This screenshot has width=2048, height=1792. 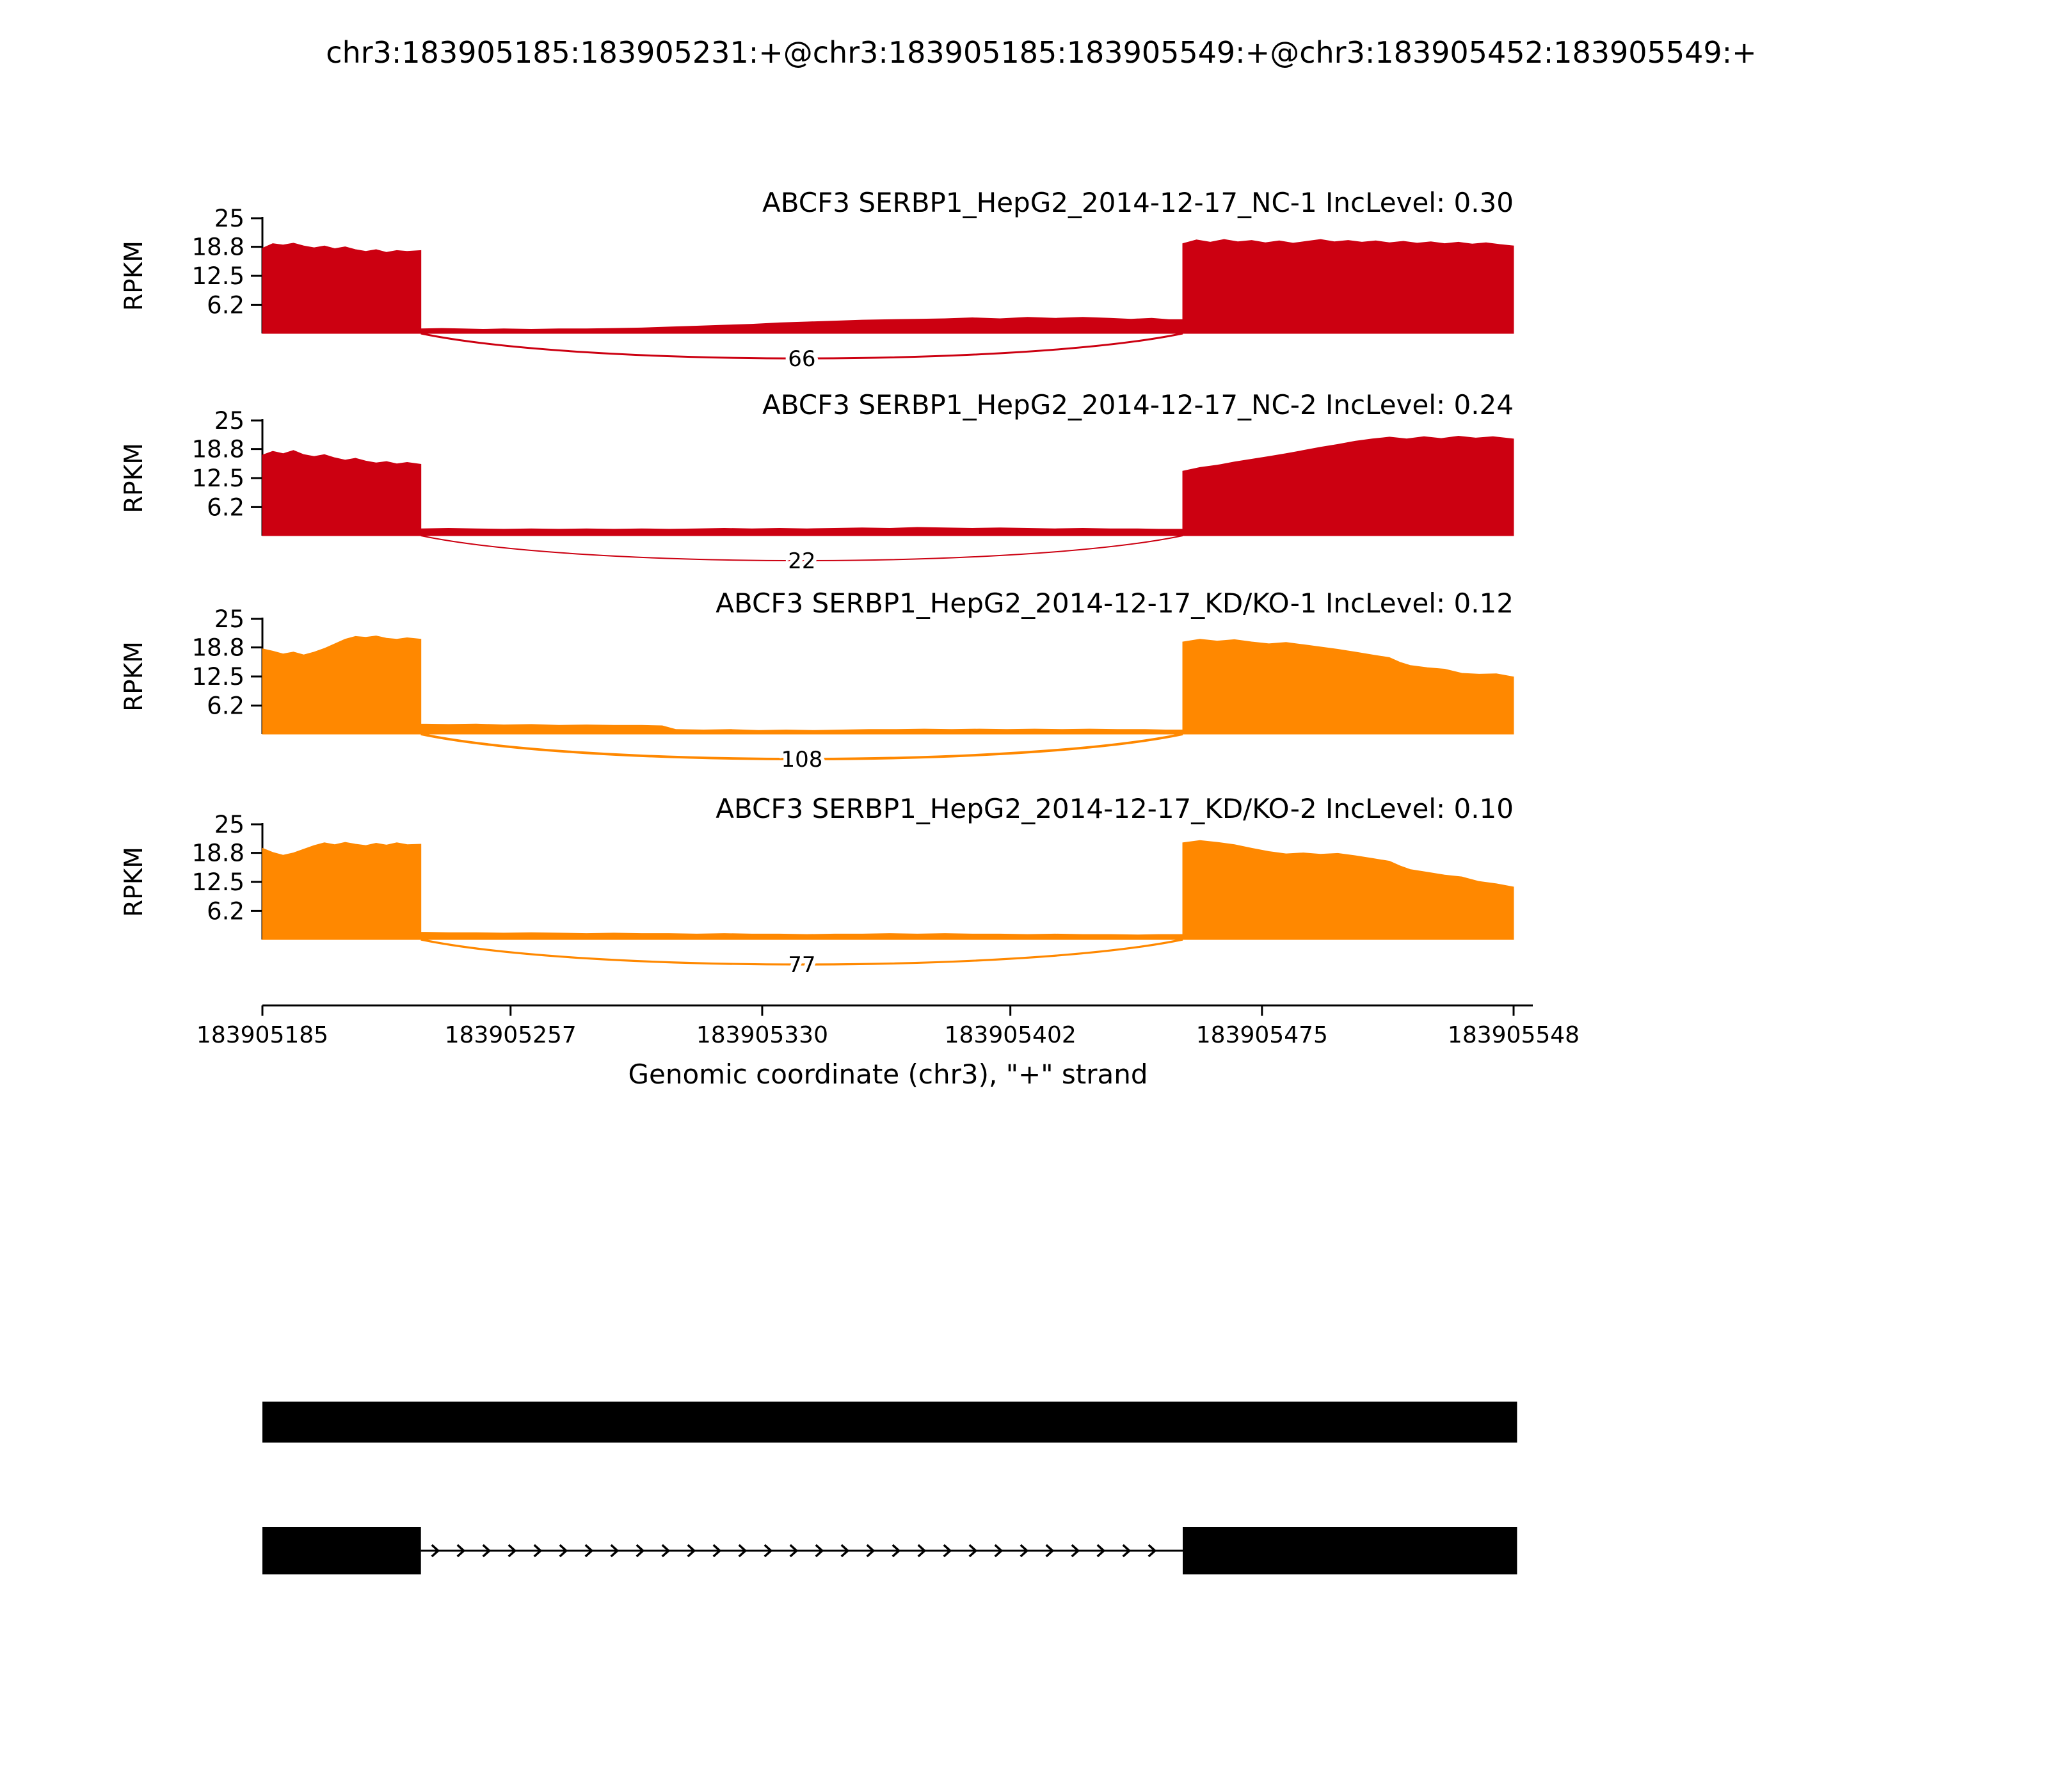 I want to click on gene-model, so click(x=889, y=1488).